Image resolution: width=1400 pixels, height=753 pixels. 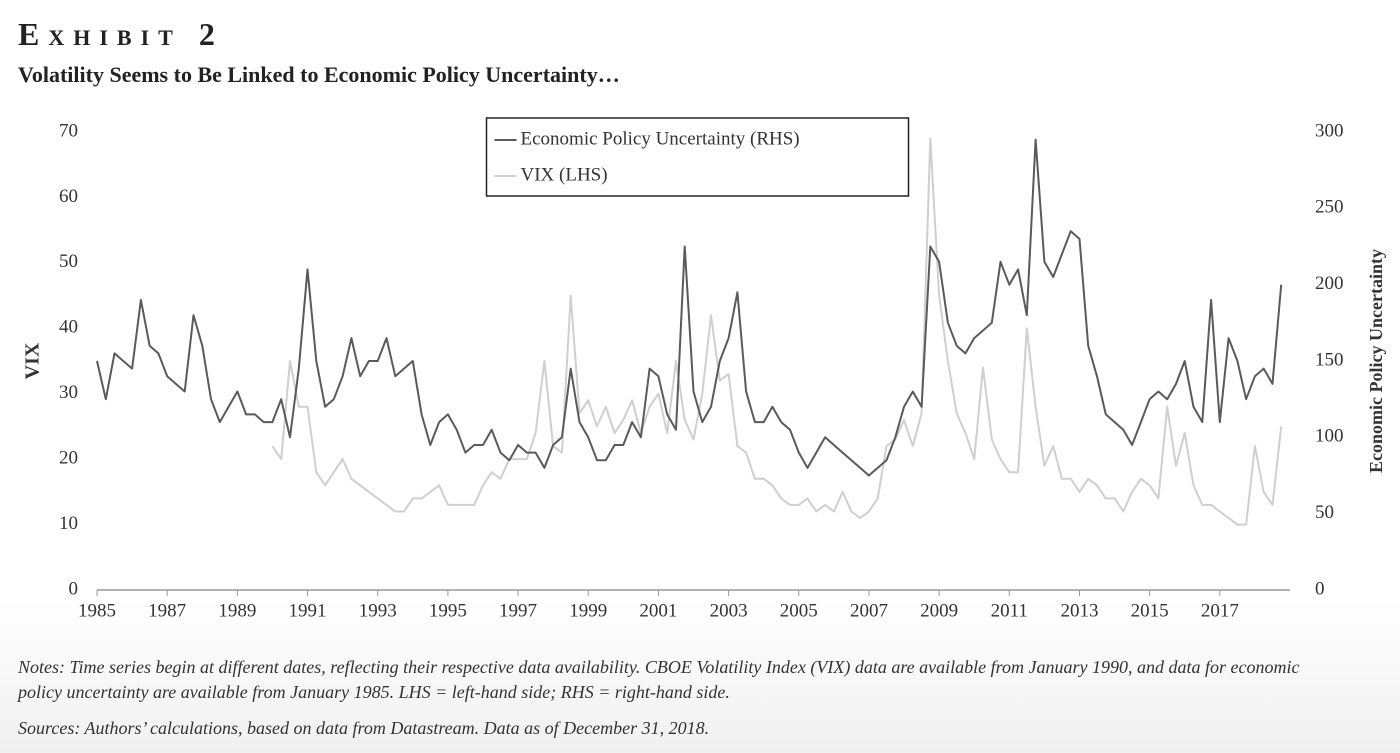 What do you see at coordinates (729, 610) in the screenshot?
I see `x-tick-label: 2003` at bounding box center [729, 610].